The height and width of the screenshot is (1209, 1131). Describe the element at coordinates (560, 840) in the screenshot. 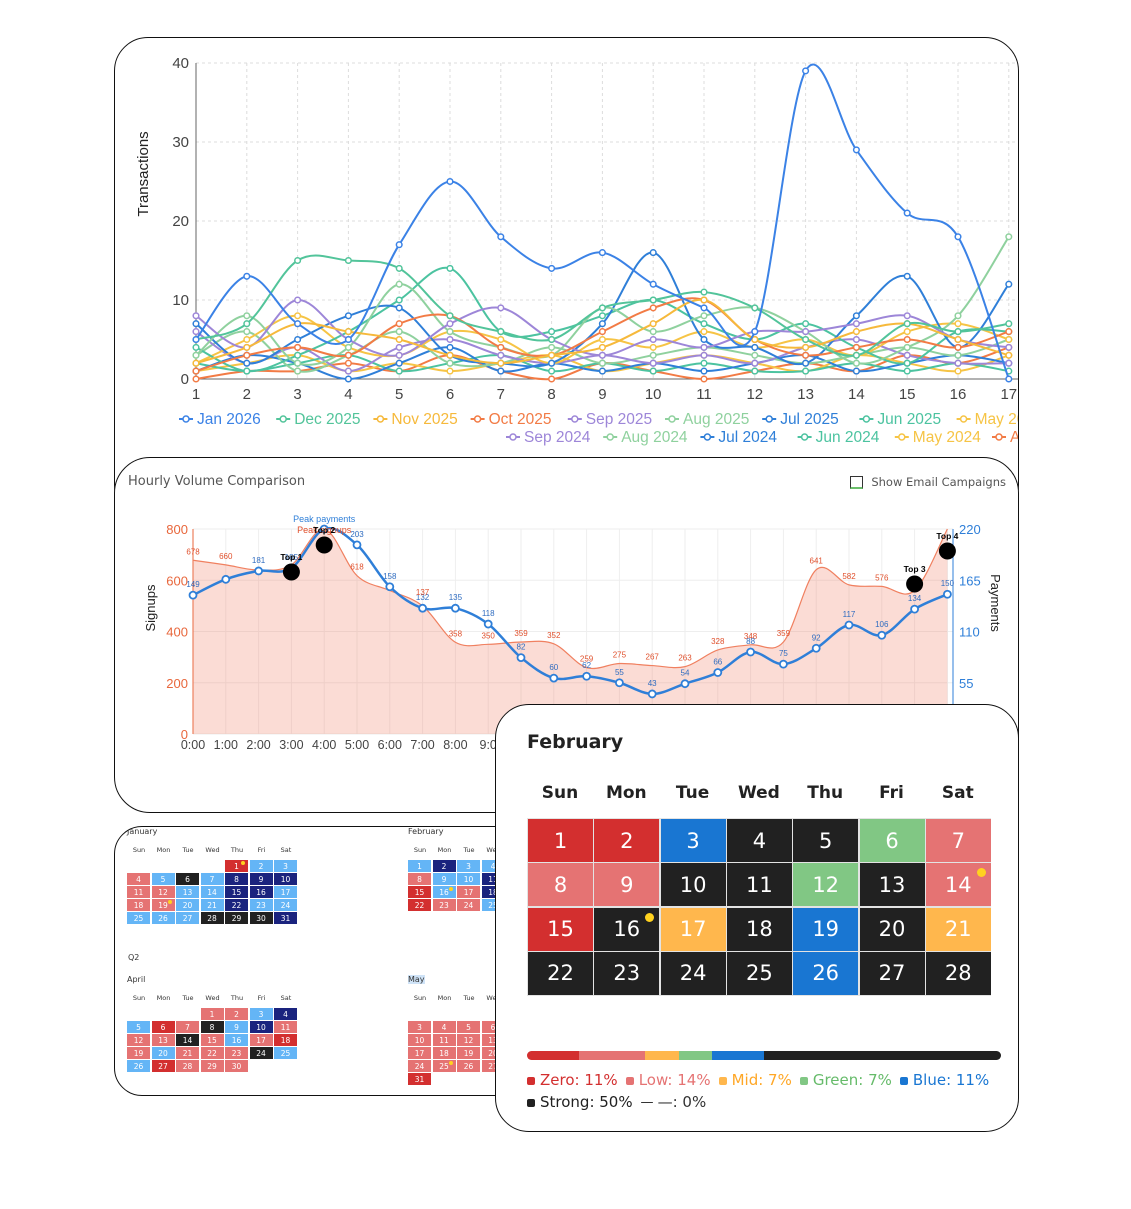

I see `calendar-day-cell: 1` at that location.